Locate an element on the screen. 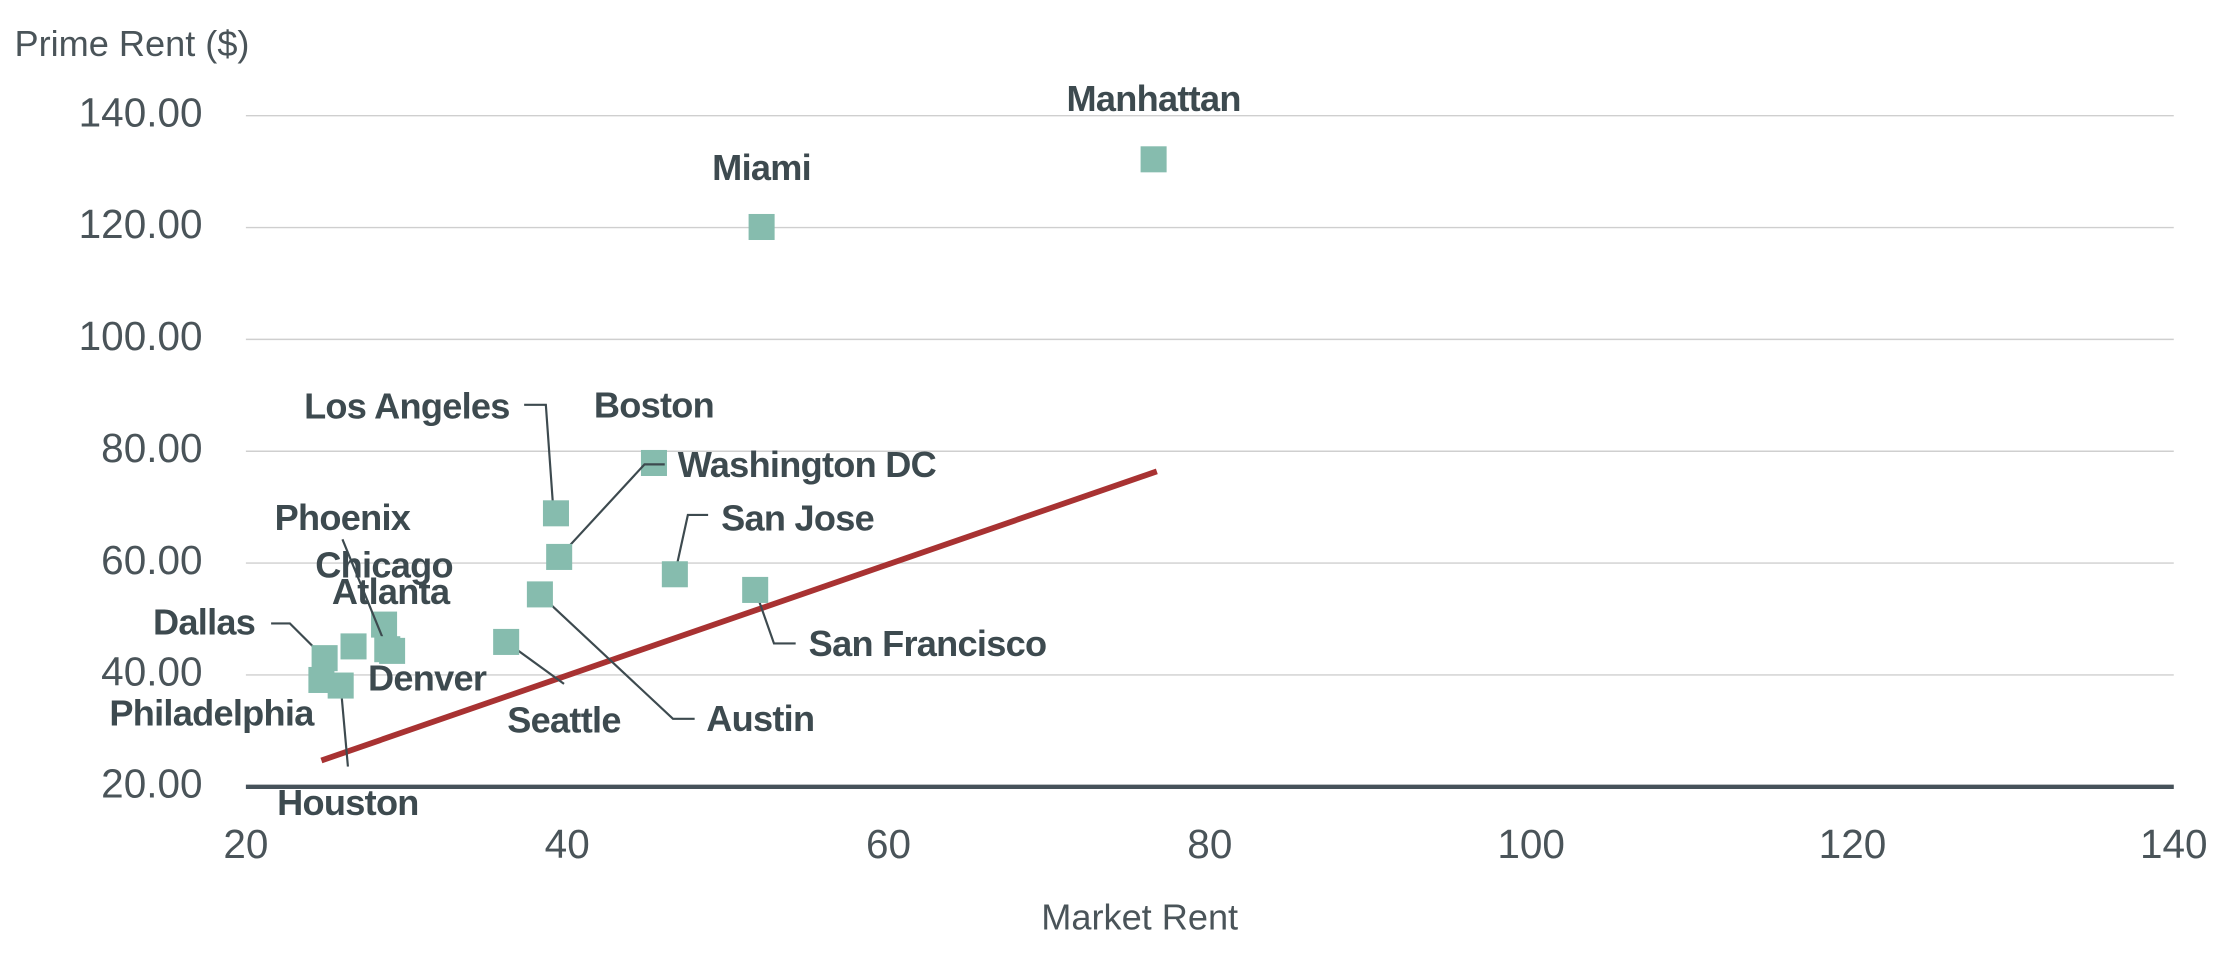  y-tick-label: 80.00 is located at coordinates (151, 448).